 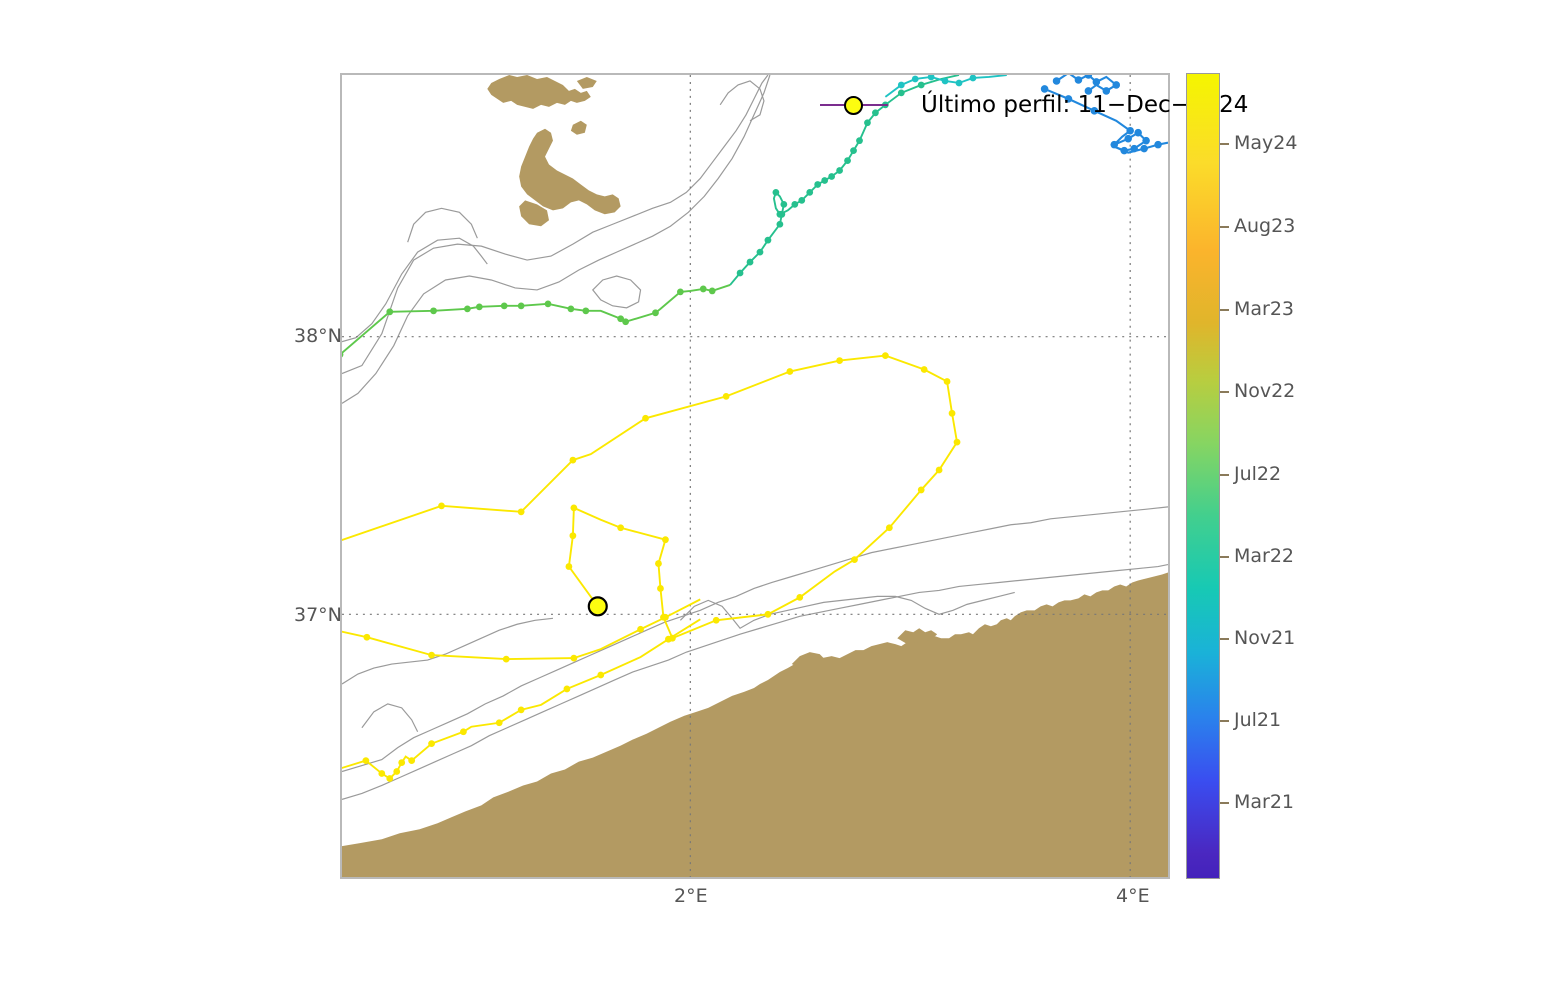 I want to click on land-ibiza, so click(x=570, y=171).